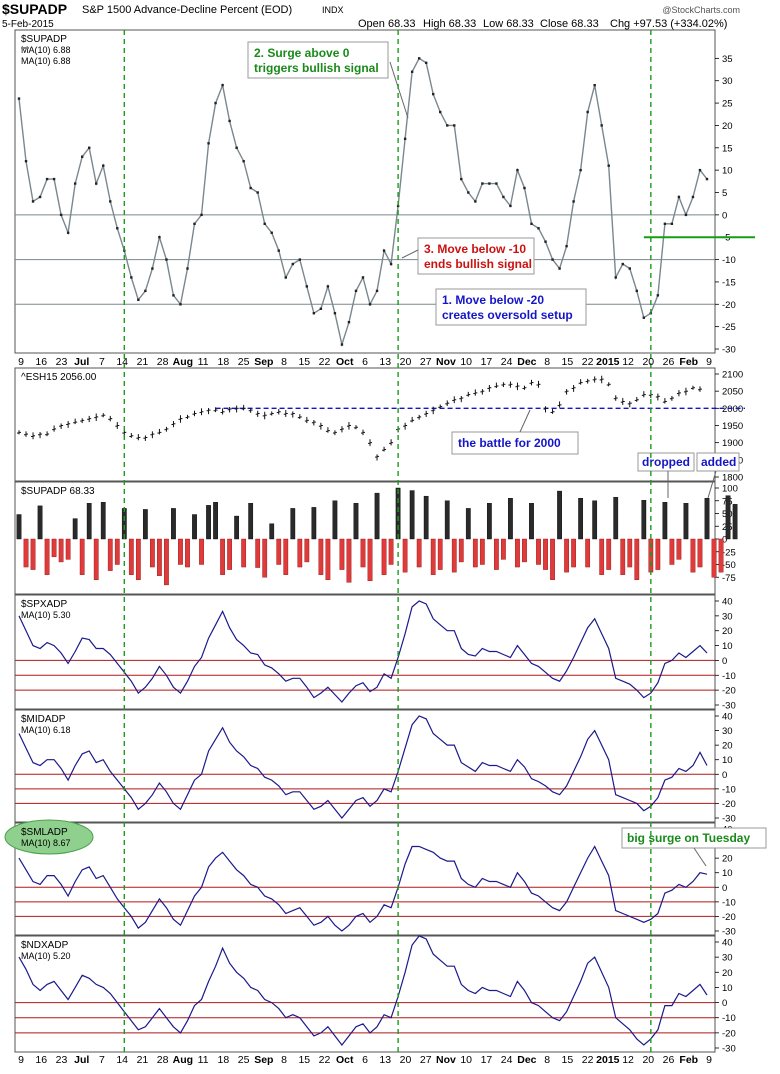 Image resolution: width=780 pixels, height=1074 pixels. What do you see at coordinates (446, 1060) in the screenshot?
I see `x-tick-label: Nov` at bounding box center [446, 1060].